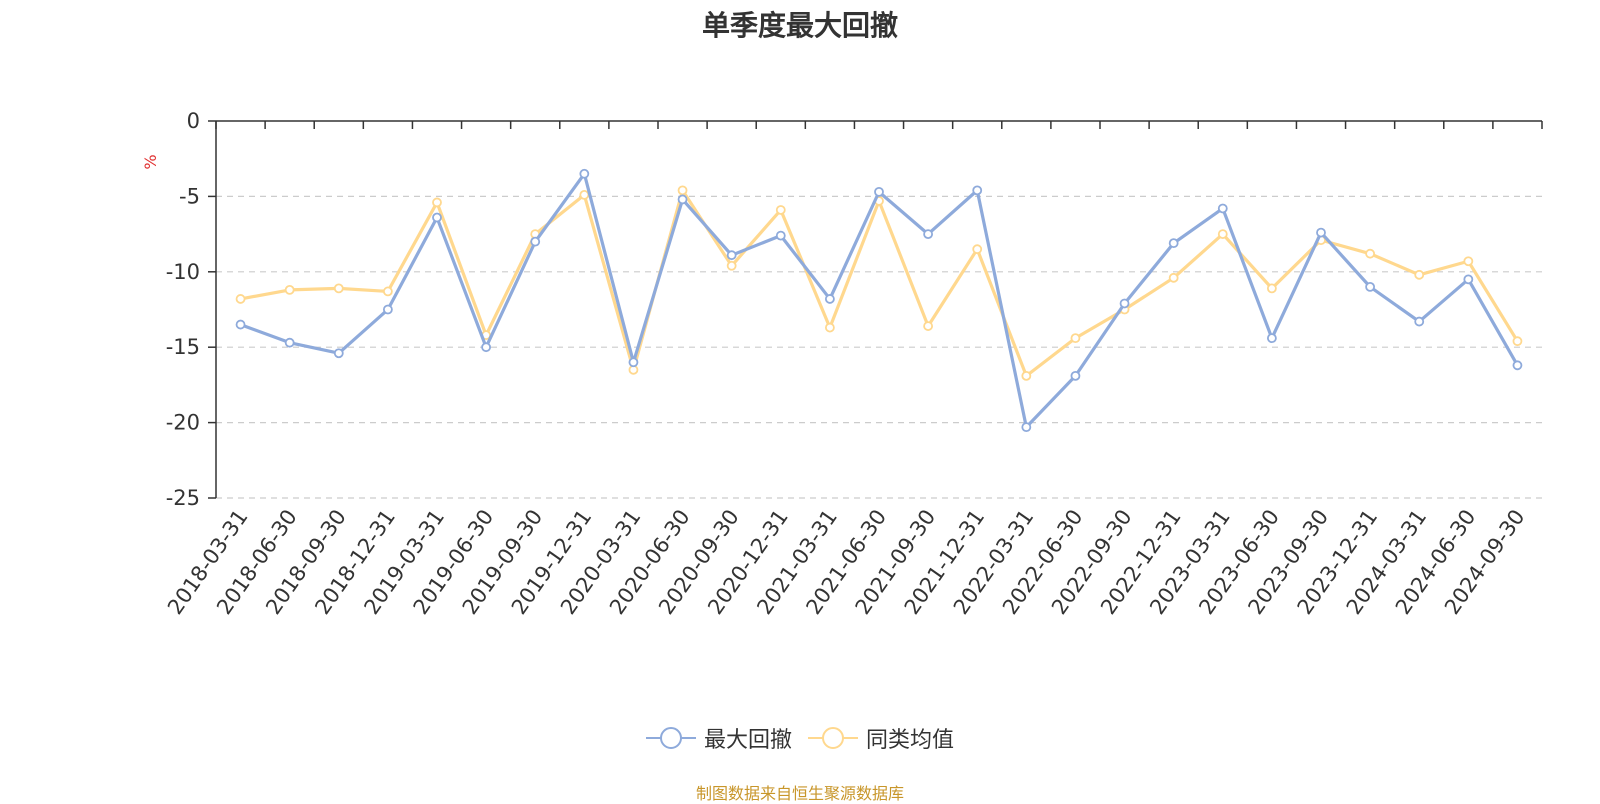 This screenshot has width=1600, height=804. What do you see at coordinates (747, 740) in the screenshot?
I see `legend-label: 最大回撤` at bounding box center [747, 740].